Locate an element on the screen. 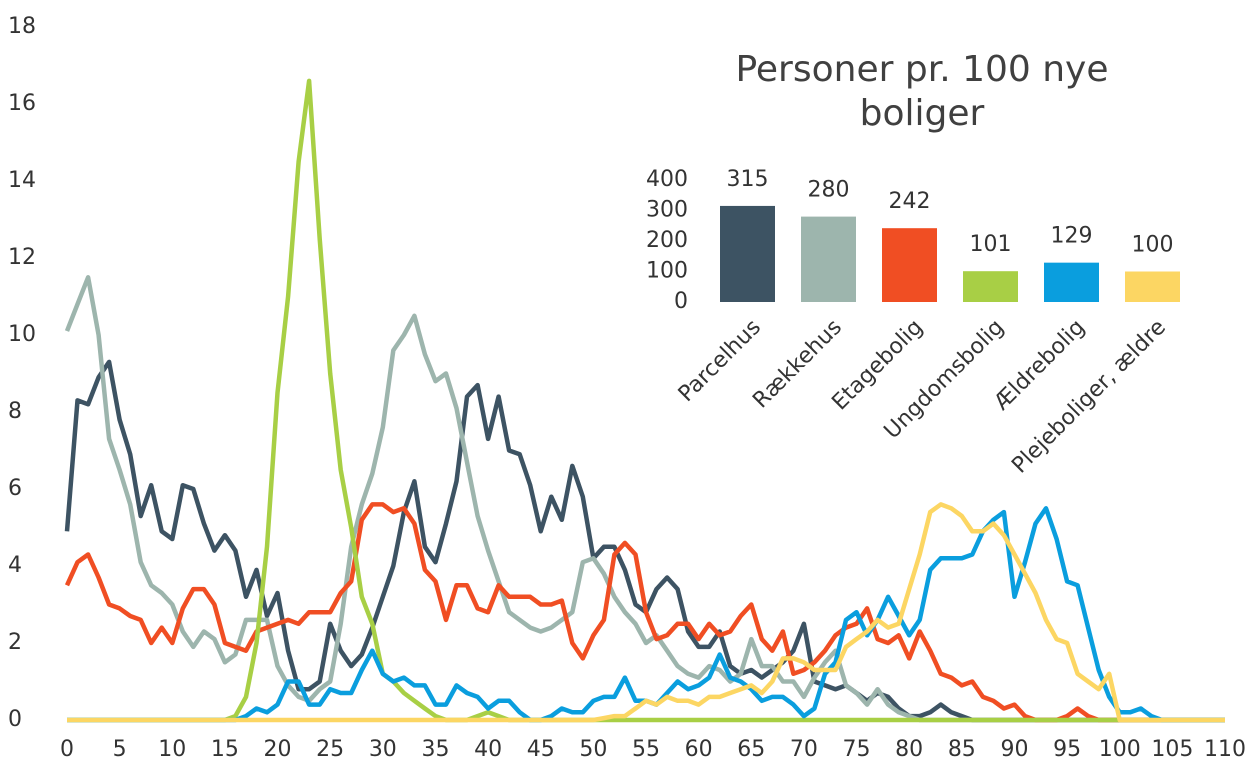 This screenshot has height=765, width=1258. inset-y-tick-label: 0 is located at coordinates (681, 301).